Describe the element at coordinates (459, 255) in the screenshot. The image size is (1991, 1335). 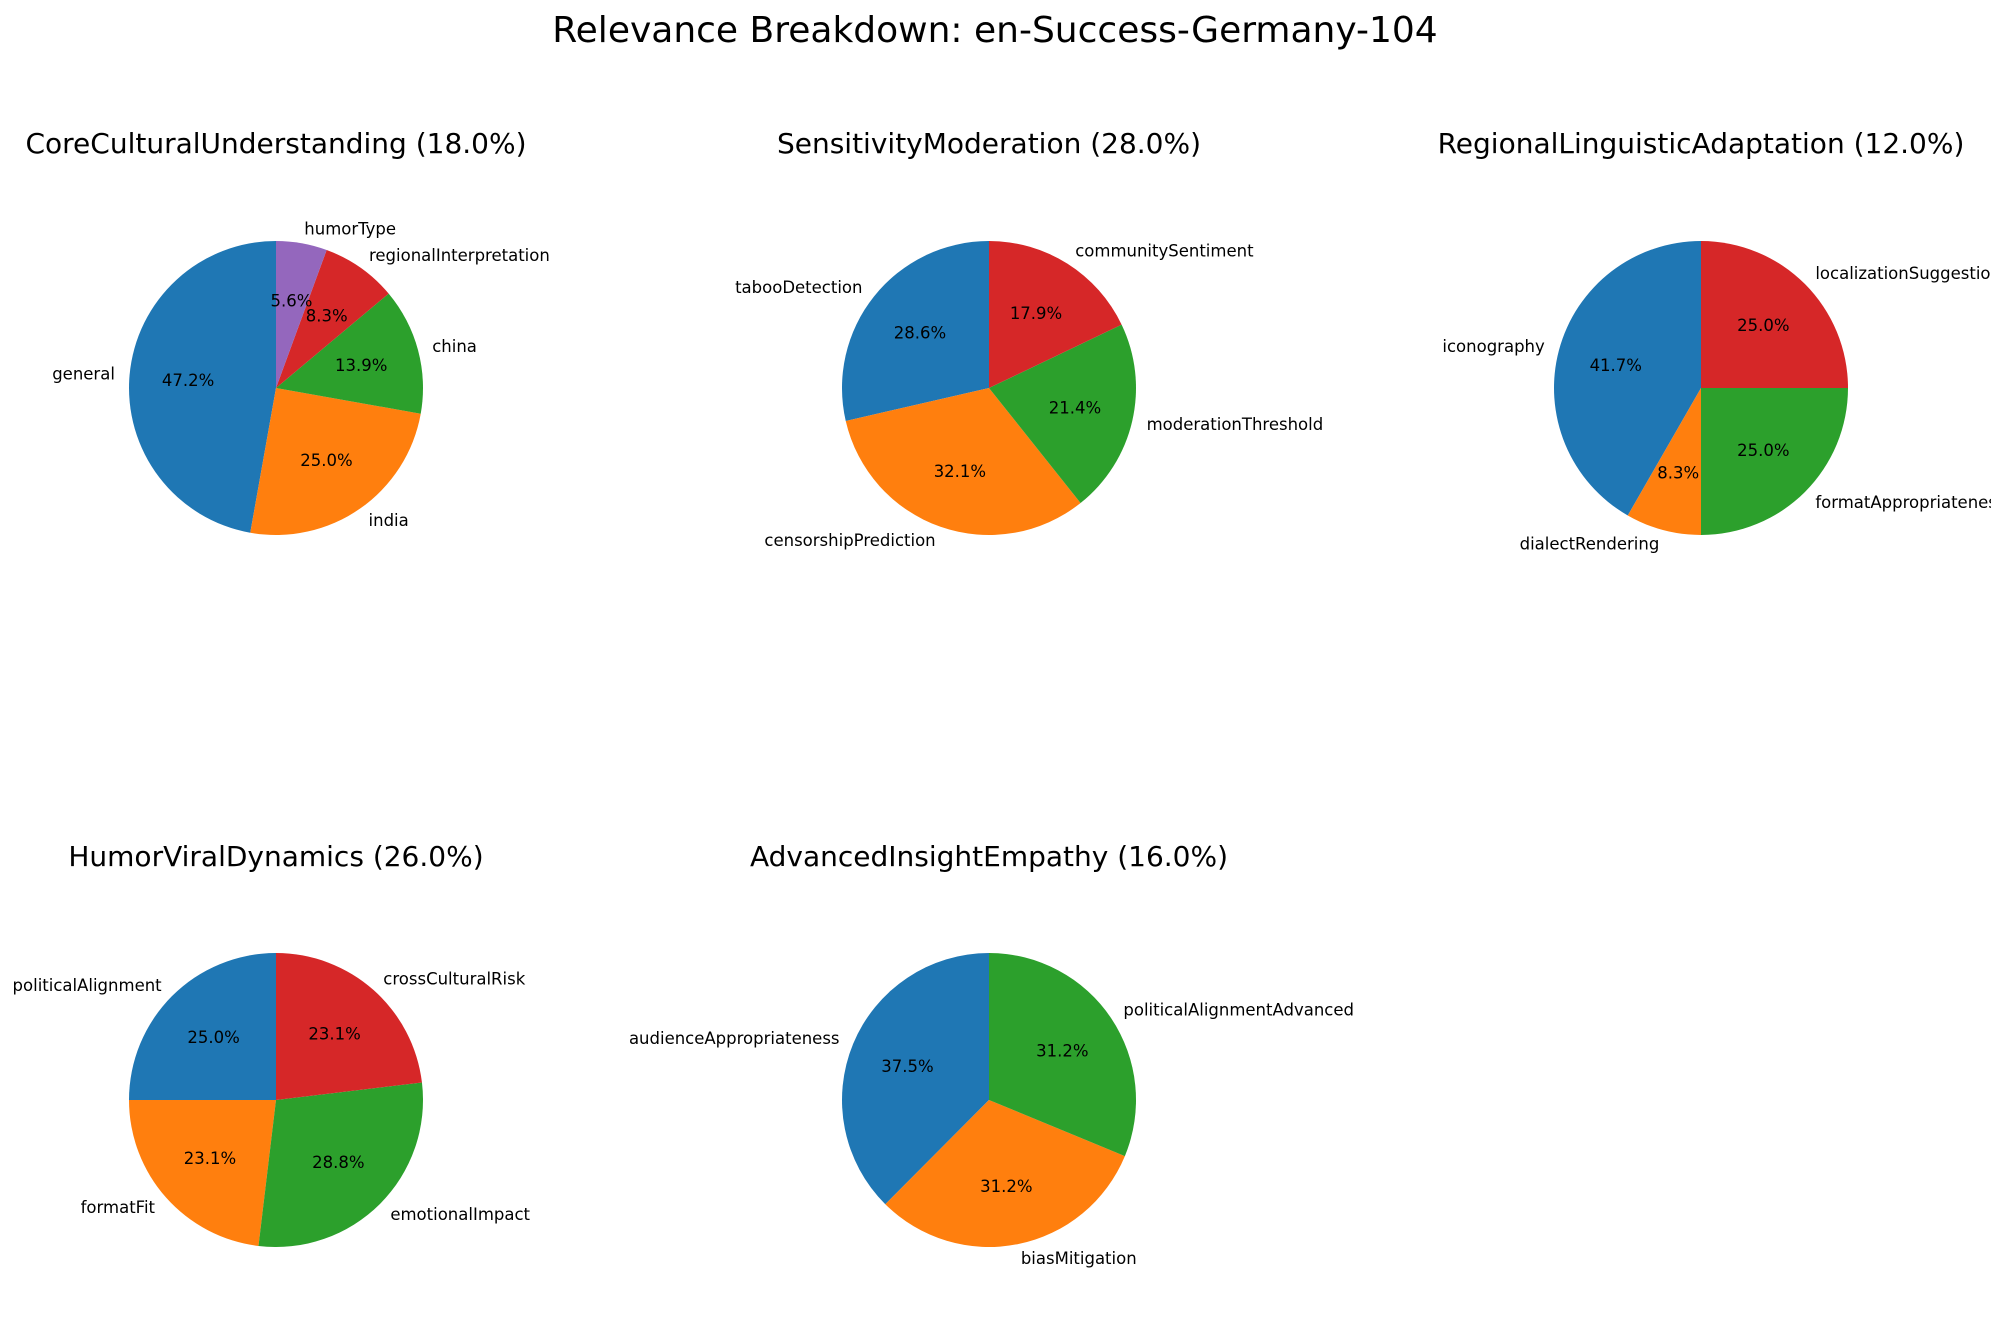
I see `slice-label: regionalInterpretation` at that location.